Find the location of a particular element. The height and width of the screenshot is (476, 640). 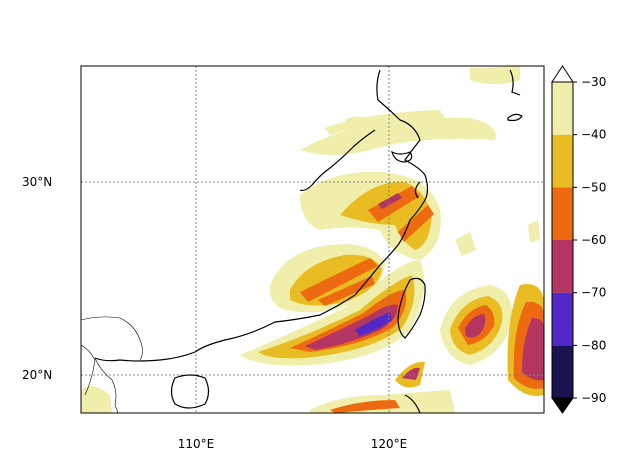

colorbar-ticks: −30 −40 −50 −60 −70 −80 −90 is located at coordinates (589, 240).